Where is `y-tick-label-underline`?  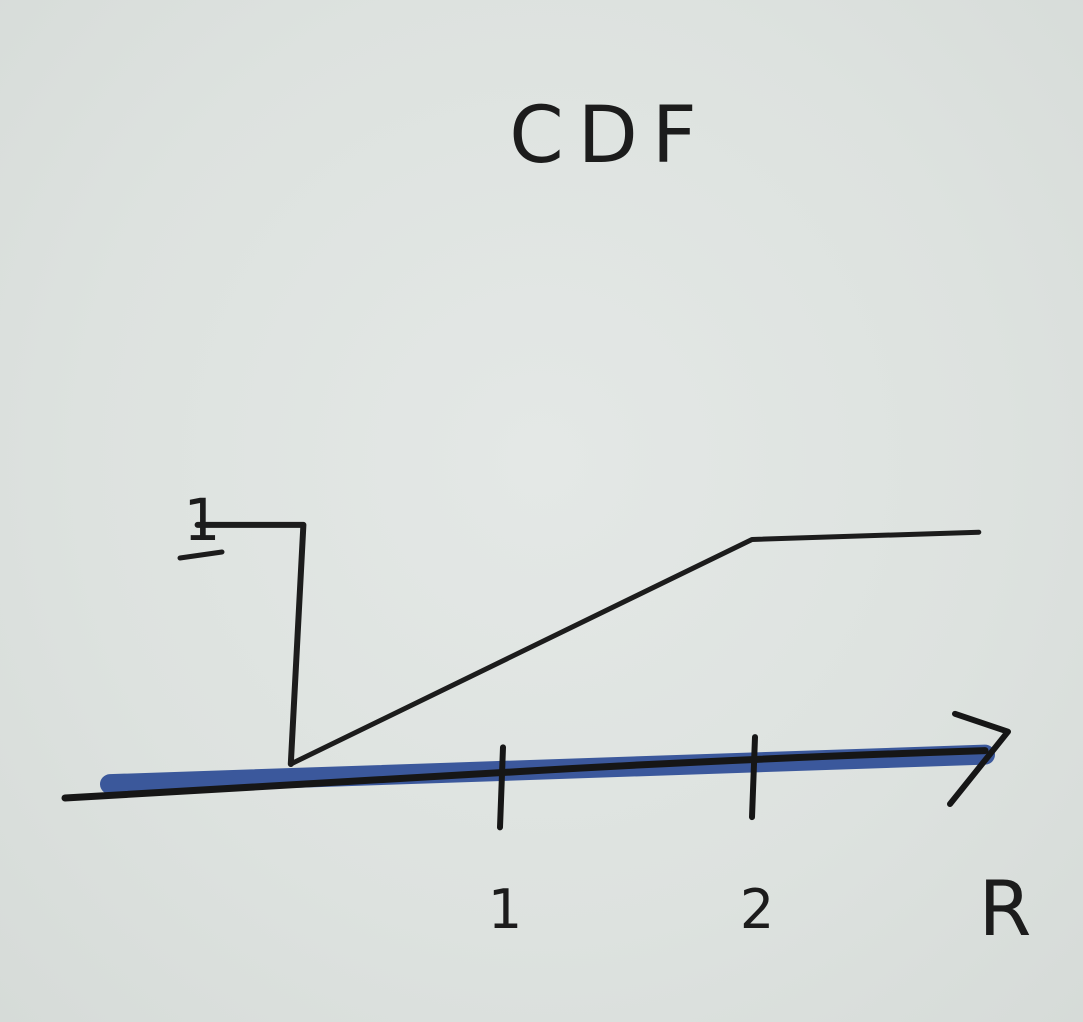
y-tick-label-underline is located at coordinates (201, 555).